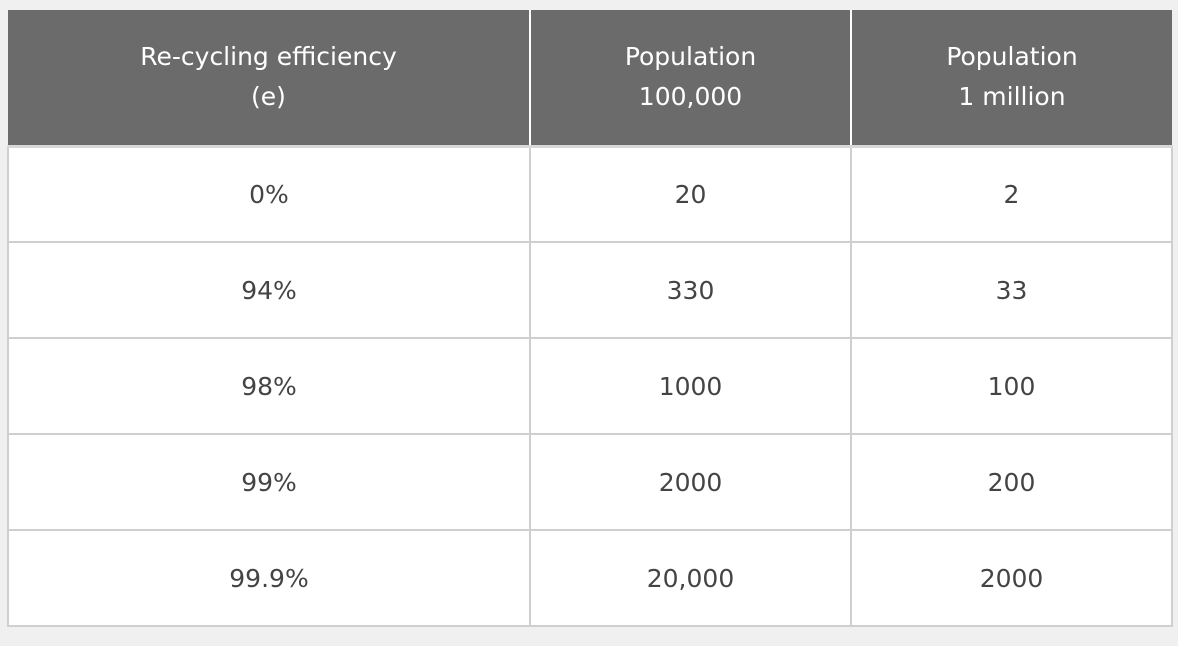 The height and width of the screenshot is (646, 1178). I want to click on table-cell: 330, so click(690, 290).